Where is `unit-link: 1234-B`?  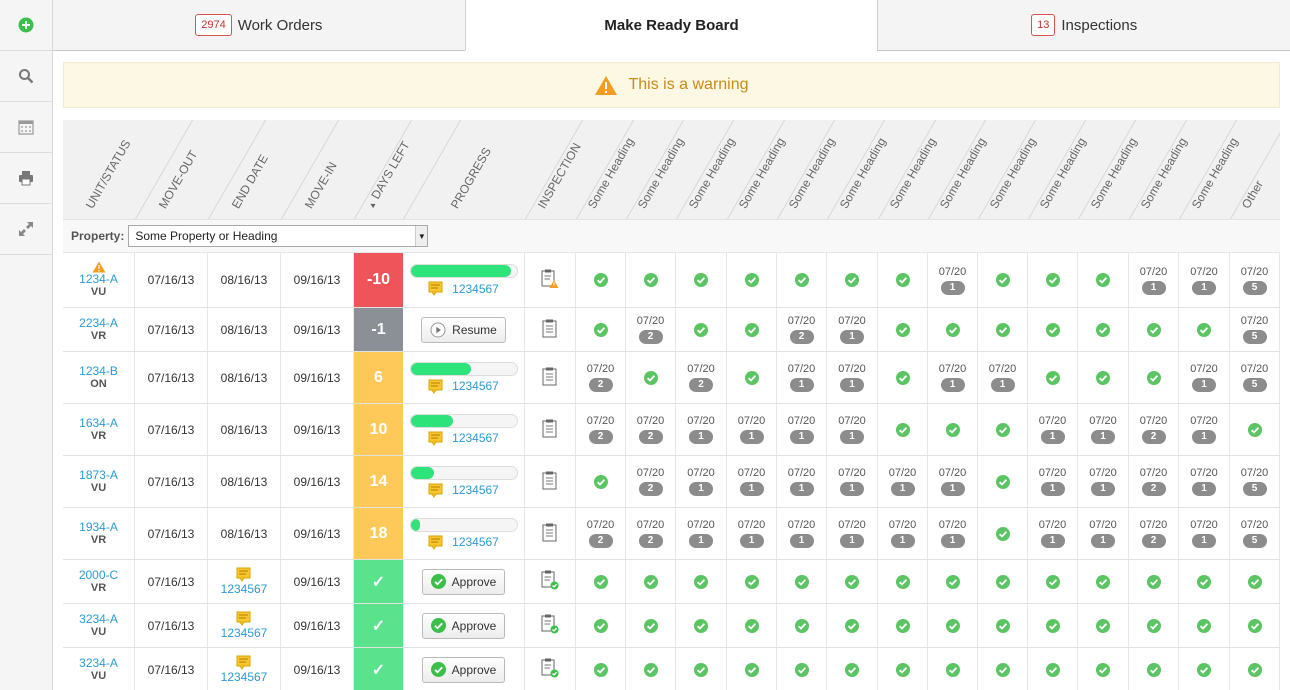 unit-link: 1234-B is located at coordinates (98, 370).